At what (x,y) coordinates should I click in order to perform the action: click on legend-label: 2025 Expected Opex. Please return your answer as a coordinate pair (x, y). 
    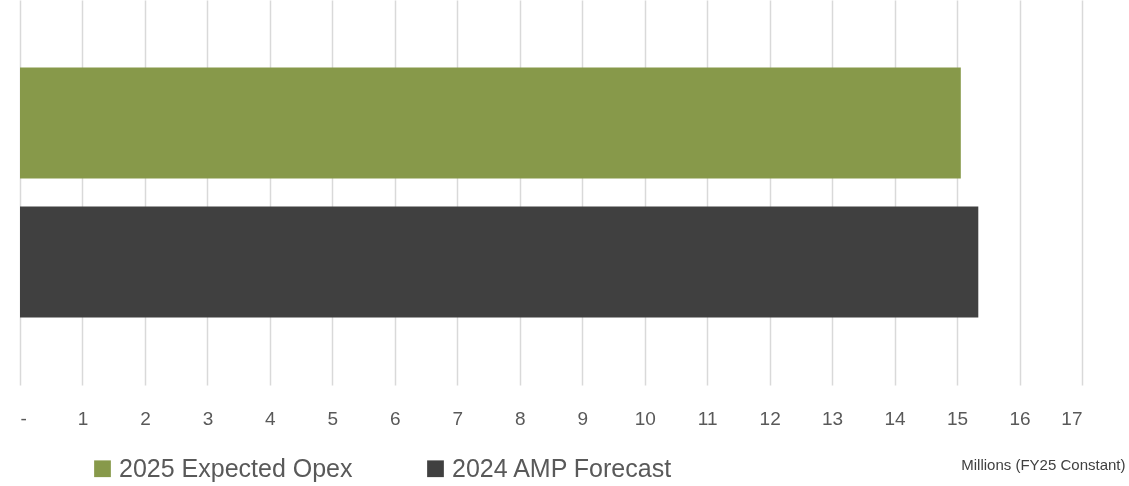
    Looking at the image, I should click on (236, 467).